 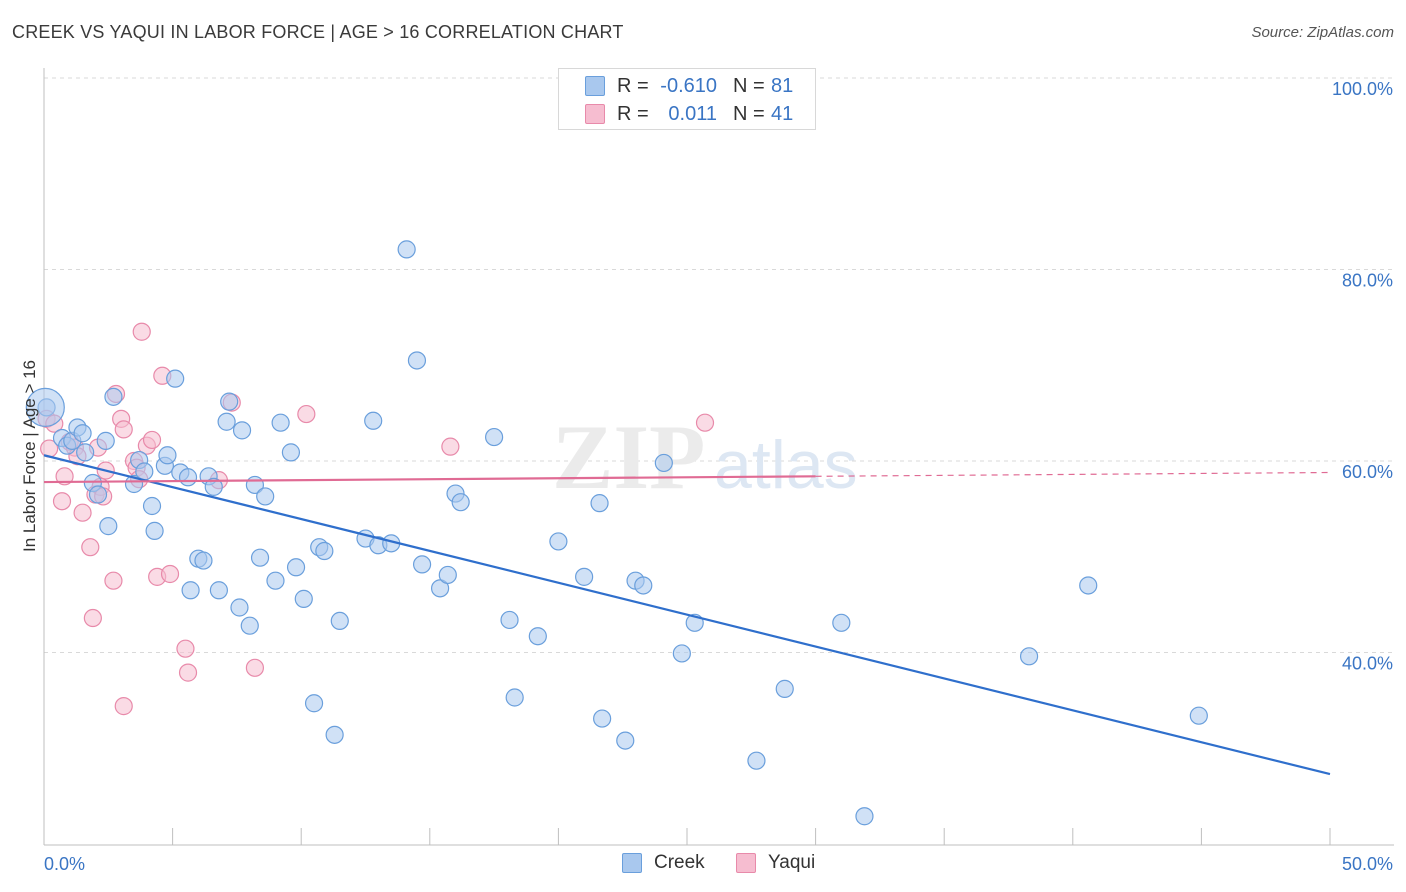 I want to click on yaqui-trend-line, so click(x=429, y=479).